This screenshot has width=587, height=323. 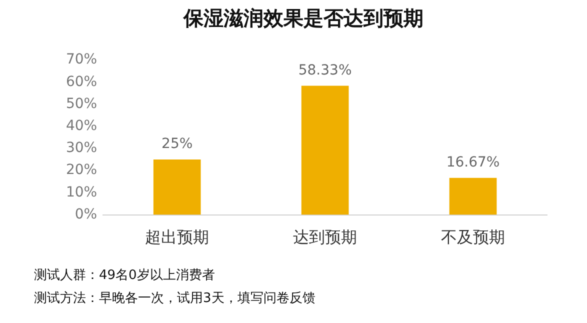 What do you see at coordinates (303, 18) in the screenshot?
I see `chart-title: 保湿滋润效果是否达到预期` at bounding box center [303, 18].